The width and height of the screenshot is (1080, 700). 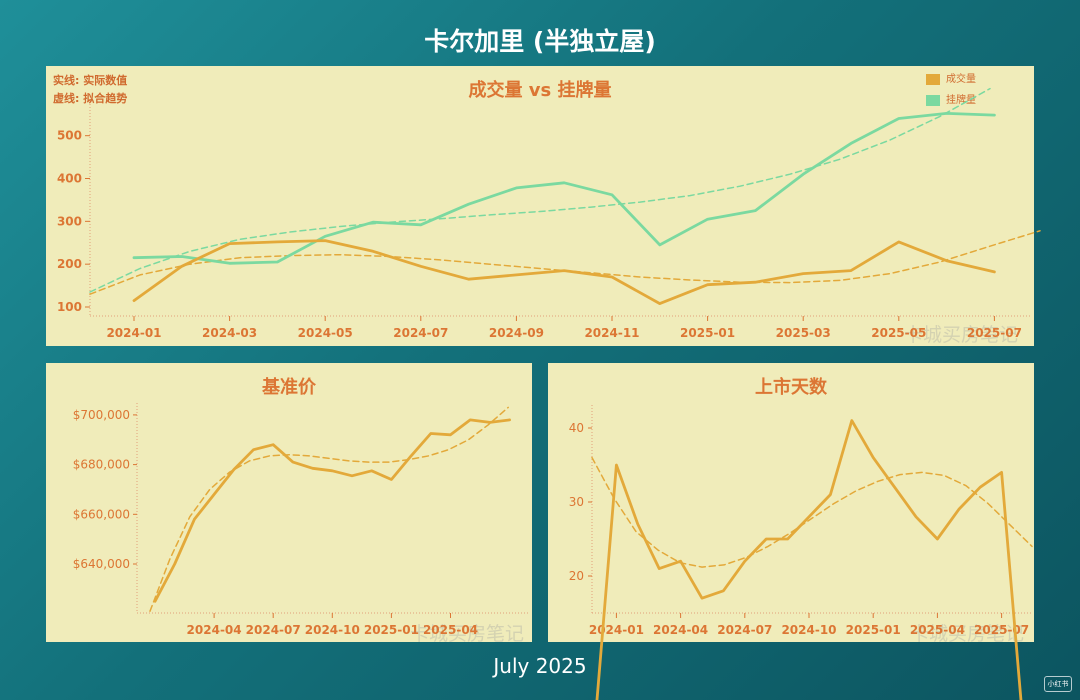 I want to click on x-tick-label: 2024-11, so click(x=611, y=333).